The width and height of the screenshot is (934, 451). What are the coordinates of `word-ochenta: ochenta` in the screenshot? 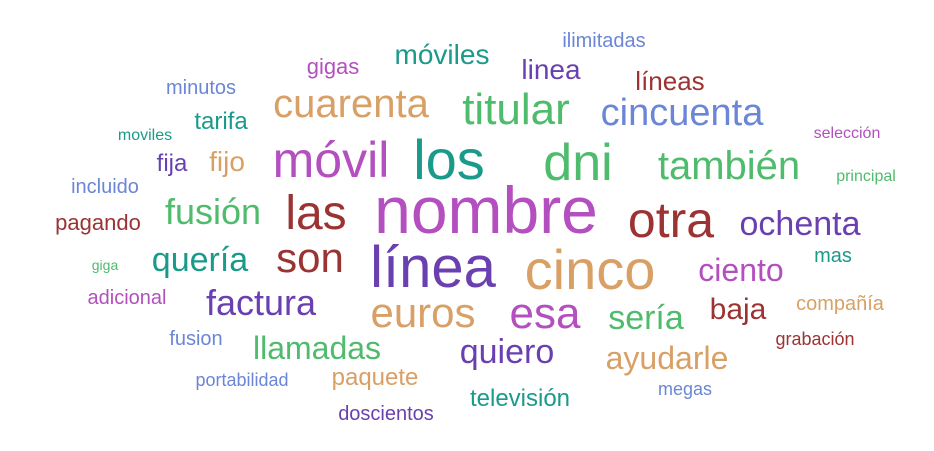 It's located at (800, 224).